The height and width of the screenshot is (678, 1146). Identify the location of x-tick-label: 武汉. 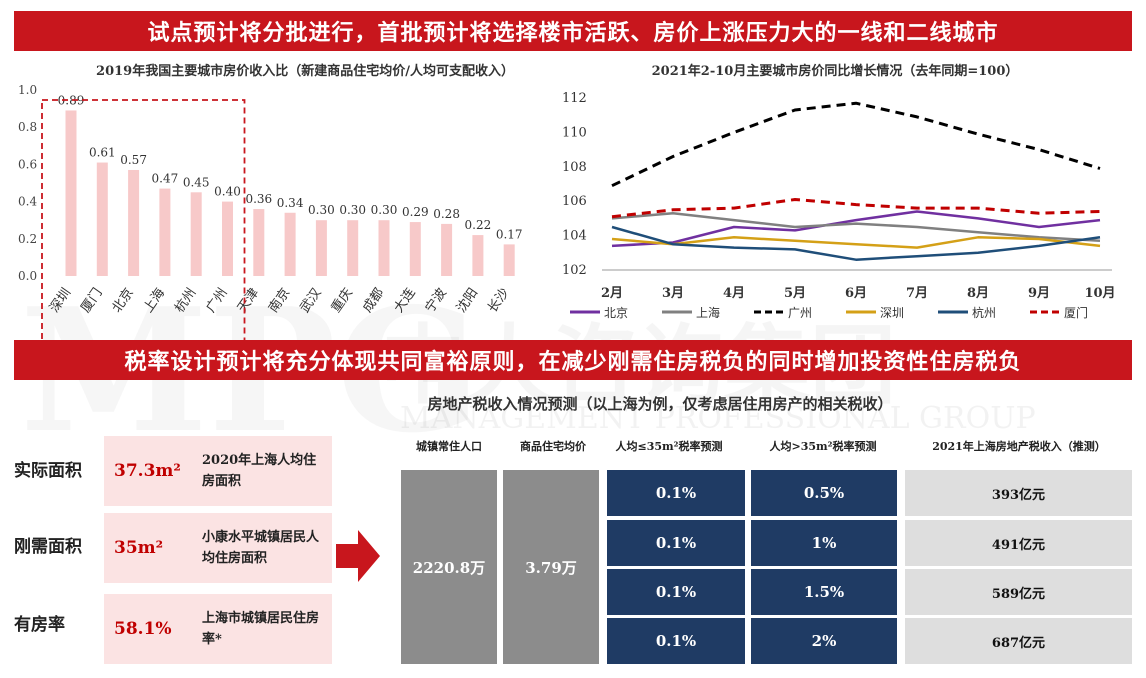
(310, 301).